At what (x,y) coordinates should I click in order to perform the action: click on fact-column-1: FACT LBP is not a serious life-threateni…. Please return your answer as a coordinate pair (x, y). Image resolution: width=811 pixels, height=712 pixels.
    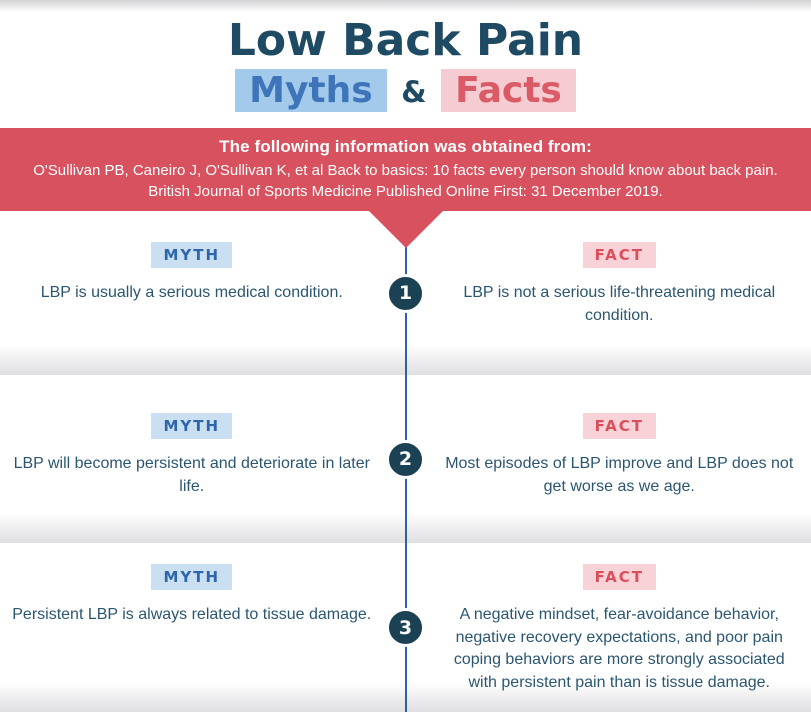
    Looking at the image, I should click on (619, 293).